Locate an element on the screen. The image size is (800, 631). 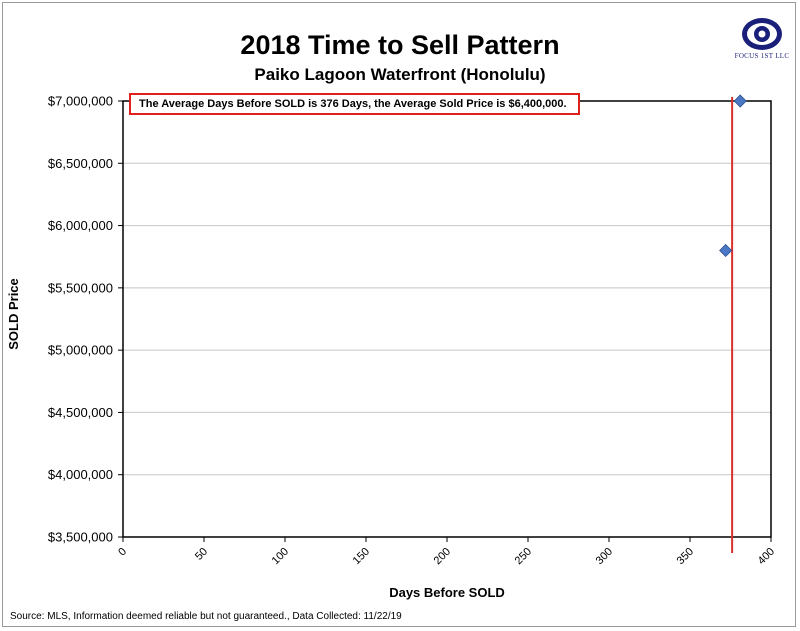
y-tick-label: $6,000,000 is located at coordinates (80, 225).